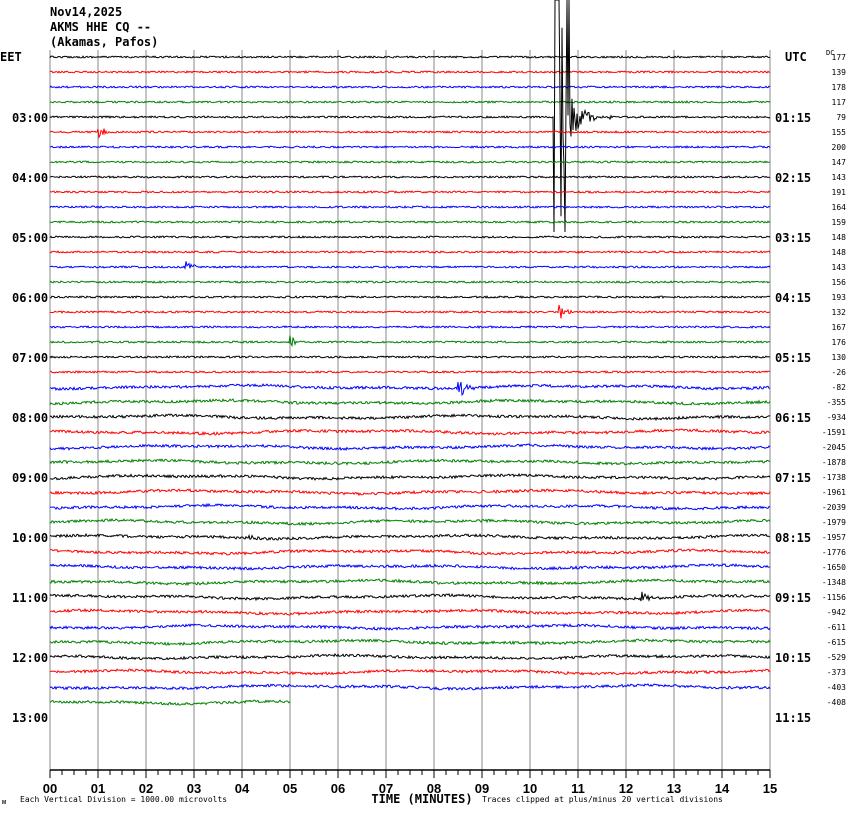 The height and width of the screenshot is (814, 850). I want to click on dc-offset-label: -1591, so click(834, 432).